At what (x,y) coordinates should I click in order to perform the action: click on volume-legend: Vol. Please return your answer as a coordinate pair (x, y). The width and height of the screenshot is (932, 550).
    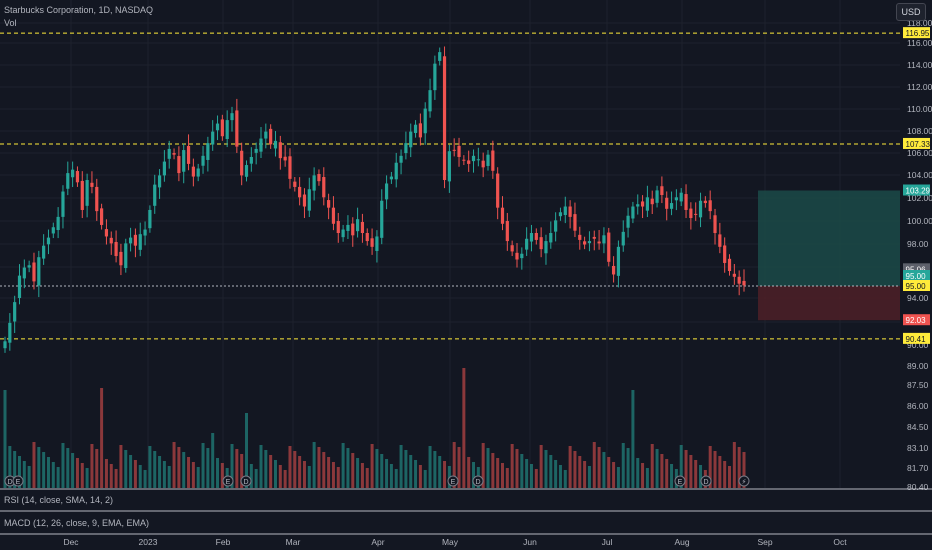
    Looking at the image, I should click on (10, 23).